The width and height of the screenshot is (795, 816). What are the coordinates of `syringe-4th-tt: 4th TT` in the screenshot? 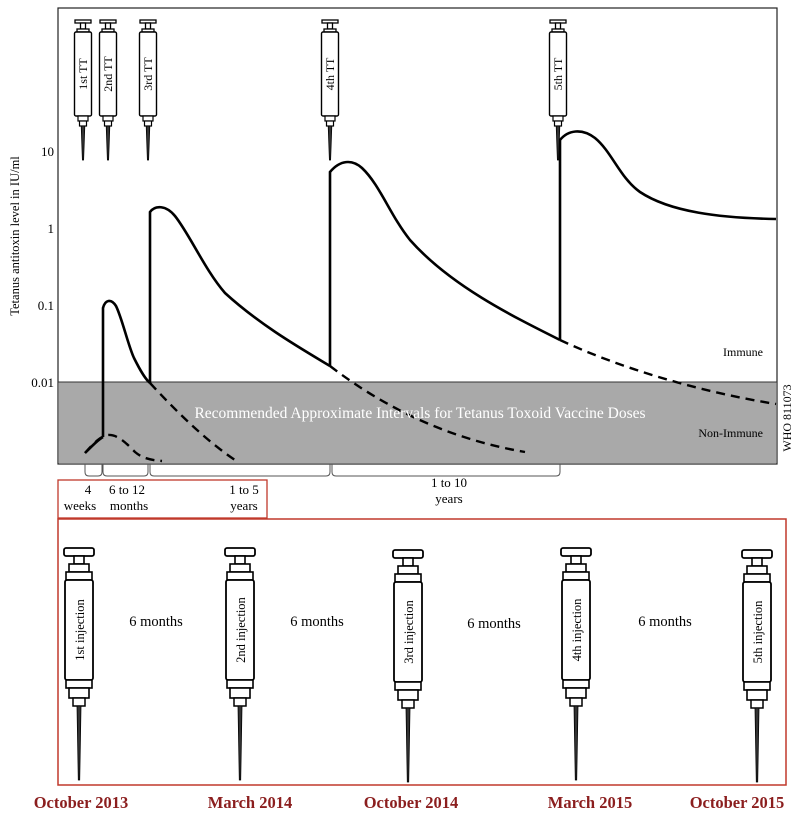 It's located at (330, 90).